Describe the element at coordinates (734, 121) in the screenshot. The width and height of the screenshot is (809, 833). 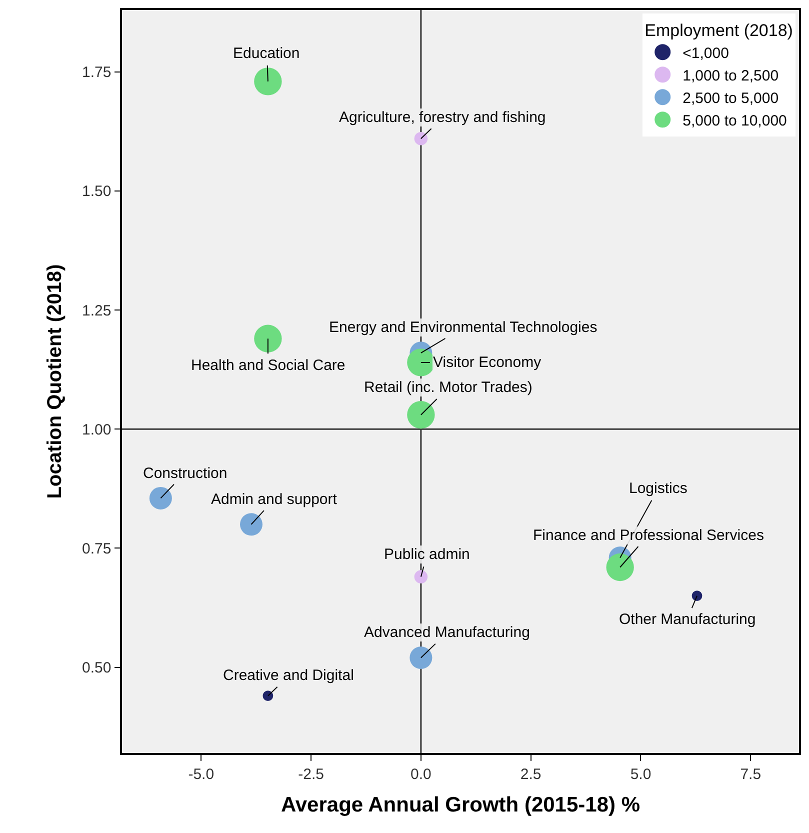
I see `legend-label: 5,000 to 10,000` at that location.